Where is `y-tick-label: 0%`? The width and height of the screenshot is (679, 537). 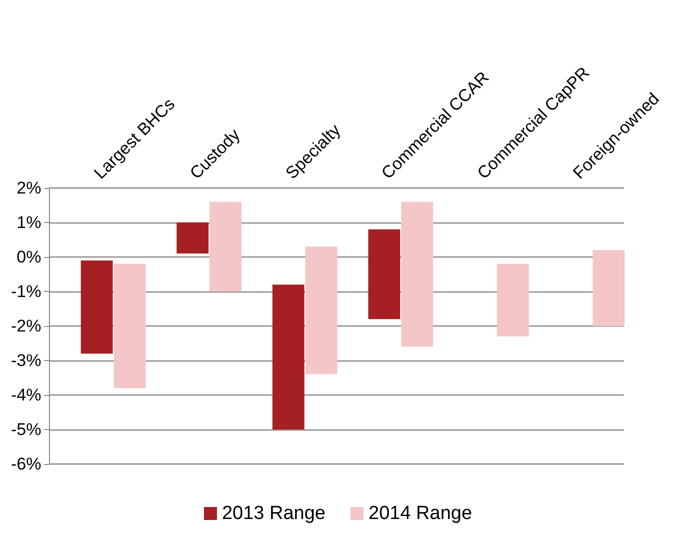
y-tick-label: 0% is located at coordinates (29, 257).